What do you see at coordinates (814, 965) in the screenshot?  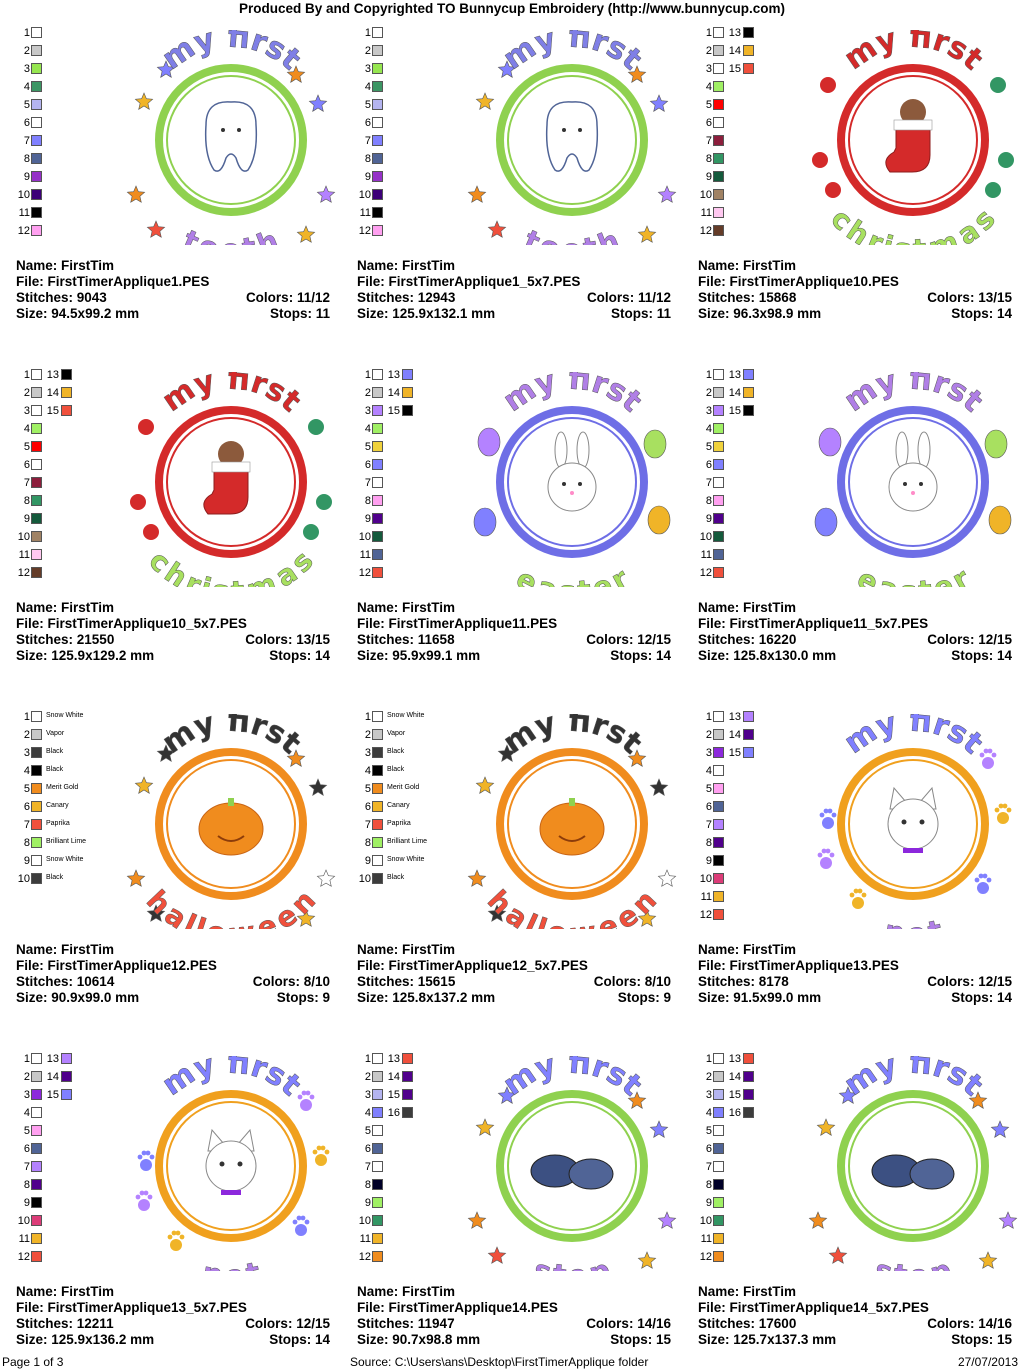 I see `design-file-value: FirstTimerApplique13.PES` at bounding box center [814, 965].